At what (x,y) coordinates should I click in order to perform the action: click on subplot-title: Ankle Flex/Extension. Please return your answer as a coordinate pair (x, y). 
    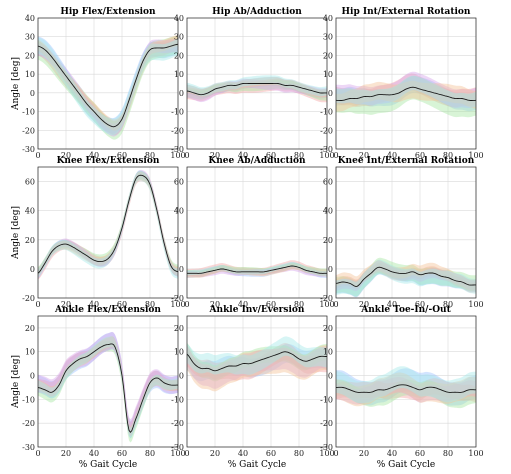
    Looking at the image, I should click on (107, 310).